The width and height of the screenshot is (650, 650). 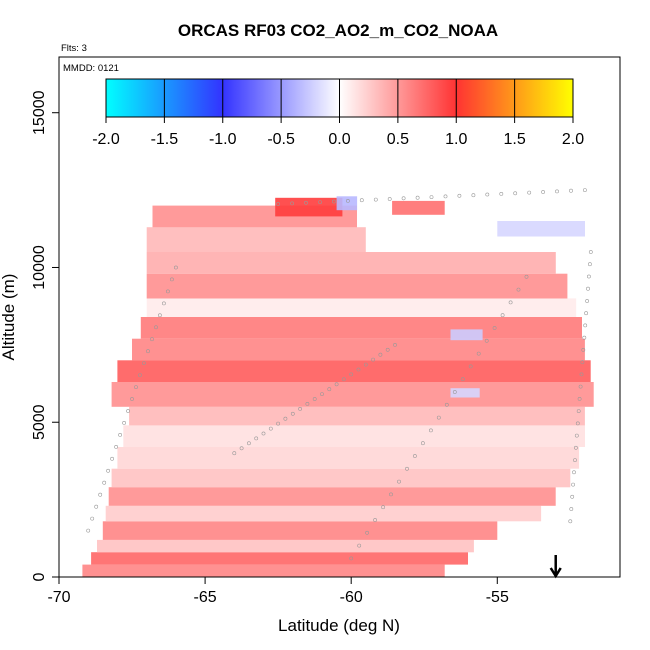 I want to click on colorbar-tick-label: -2.0, so click(x=106, y=139).